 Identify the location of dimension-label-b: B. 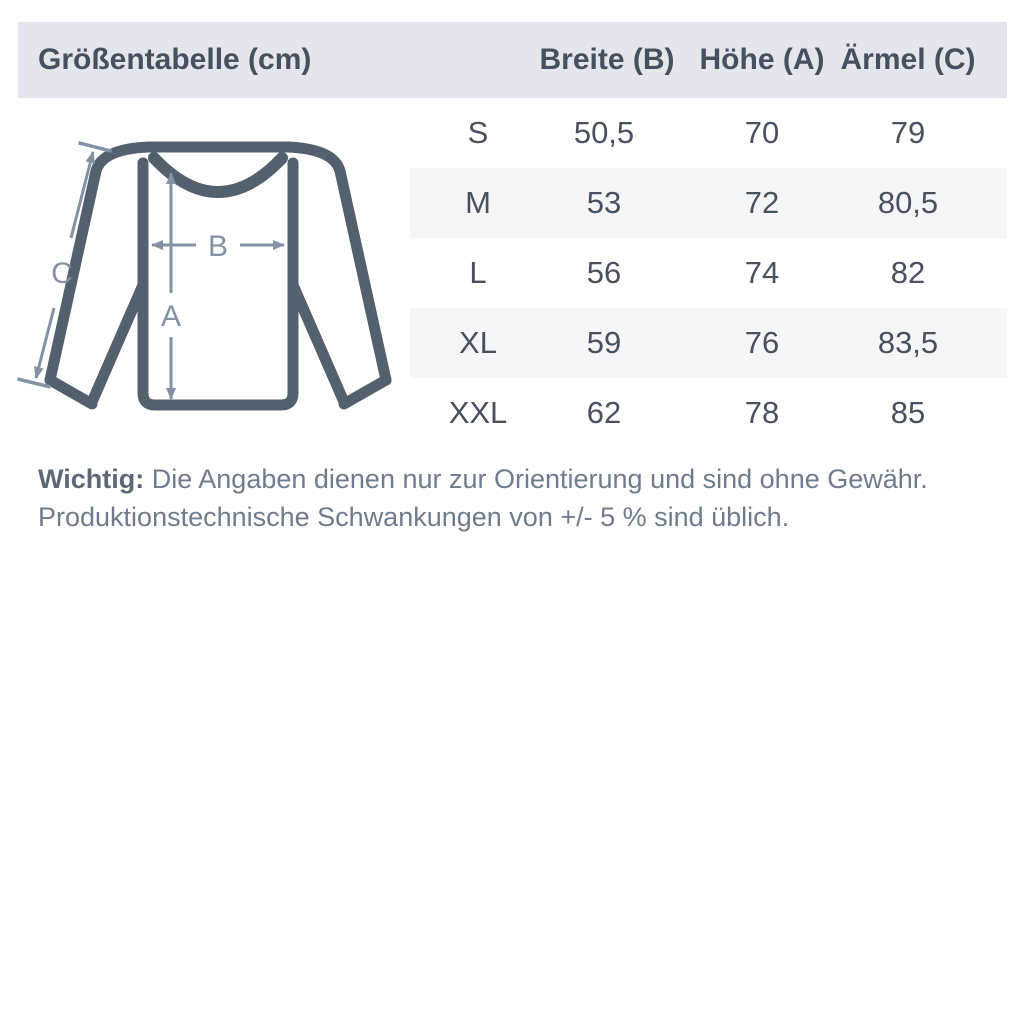
(218, 246).